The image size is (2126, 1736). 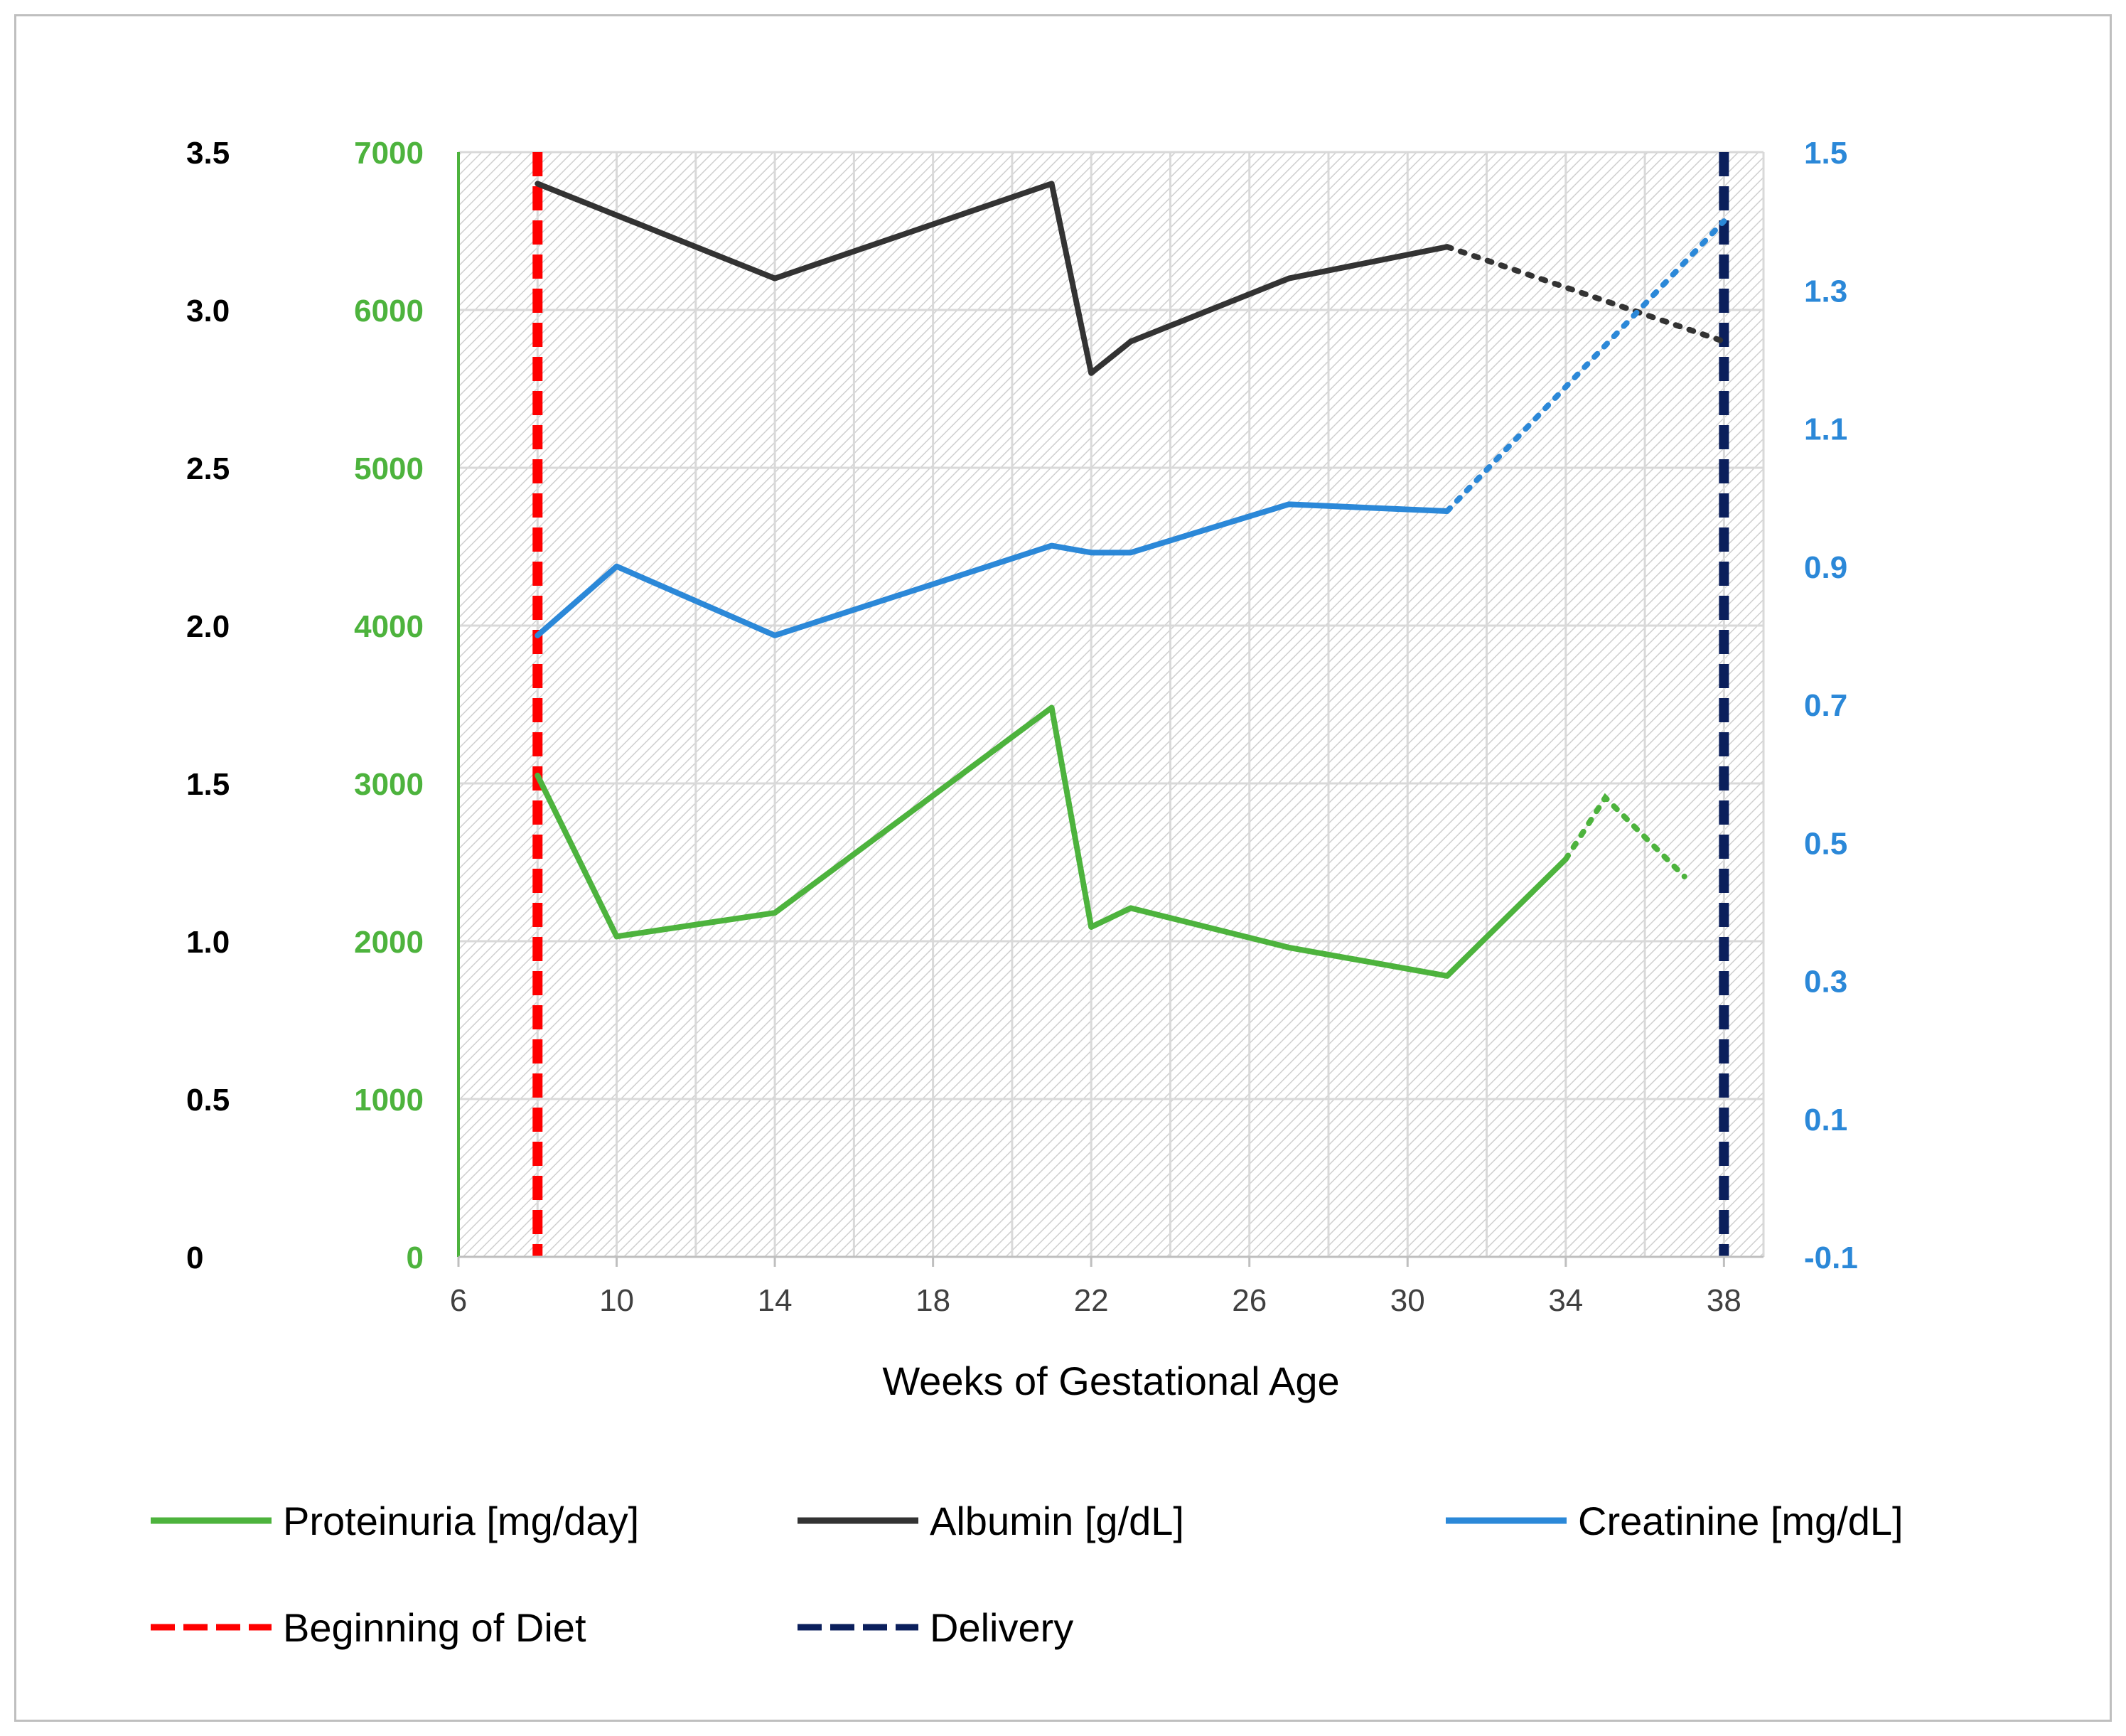 What do you see at coordinates (389, 1100) in the screenshot?
I see `y-tick-label-proteinuria: 1000` at bounding box center [389, 1100].